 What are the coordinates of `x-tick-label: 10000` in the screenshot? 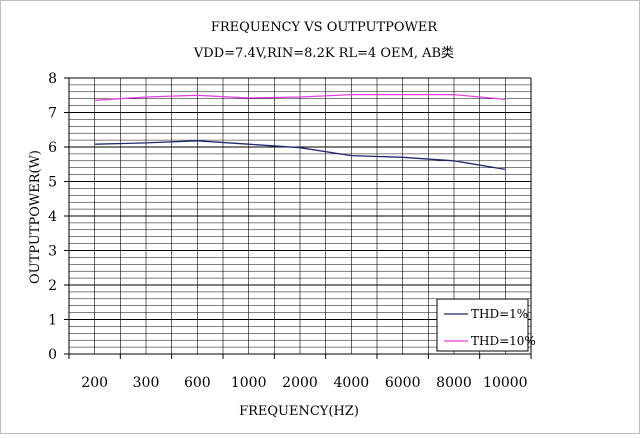 It's located at (505, 383).